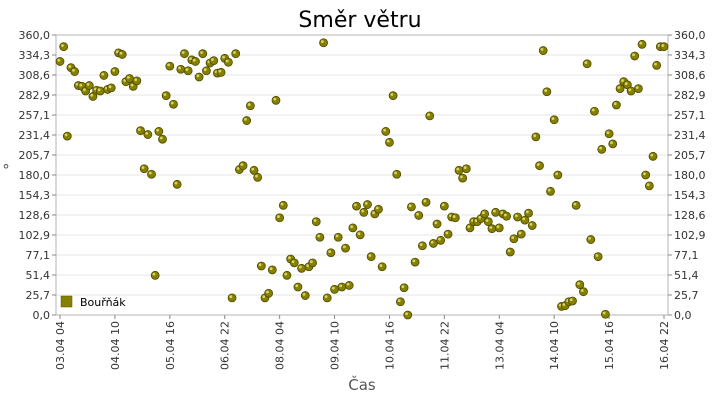 This screenshot has width=720, height=400. I want to click on y-tick-label-right: 102,9, so click(690, 235).